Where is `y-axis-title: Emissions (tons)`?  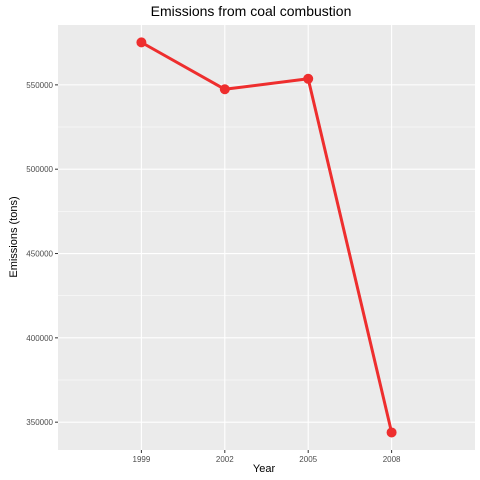 y-axis-title: Emissions (tons) is located at coordinates (14, 236).